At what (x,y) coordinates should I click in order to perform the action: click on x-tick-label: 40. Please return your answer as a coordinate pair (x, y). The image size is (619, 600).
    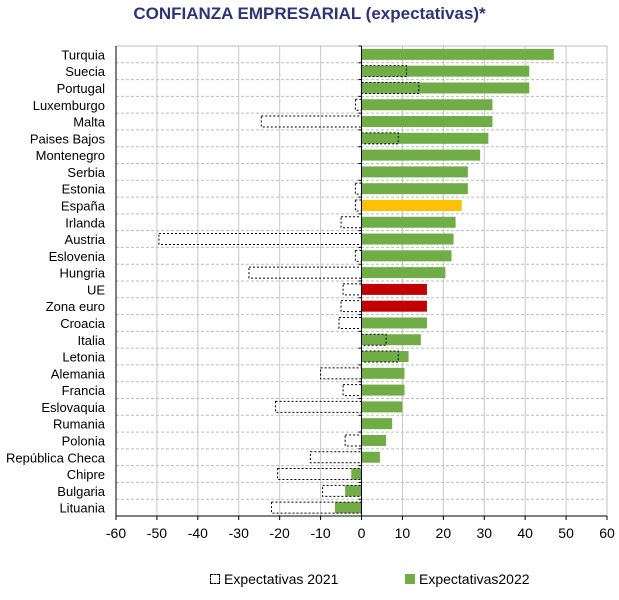
    Looking at the image, I should click on (525, 533).